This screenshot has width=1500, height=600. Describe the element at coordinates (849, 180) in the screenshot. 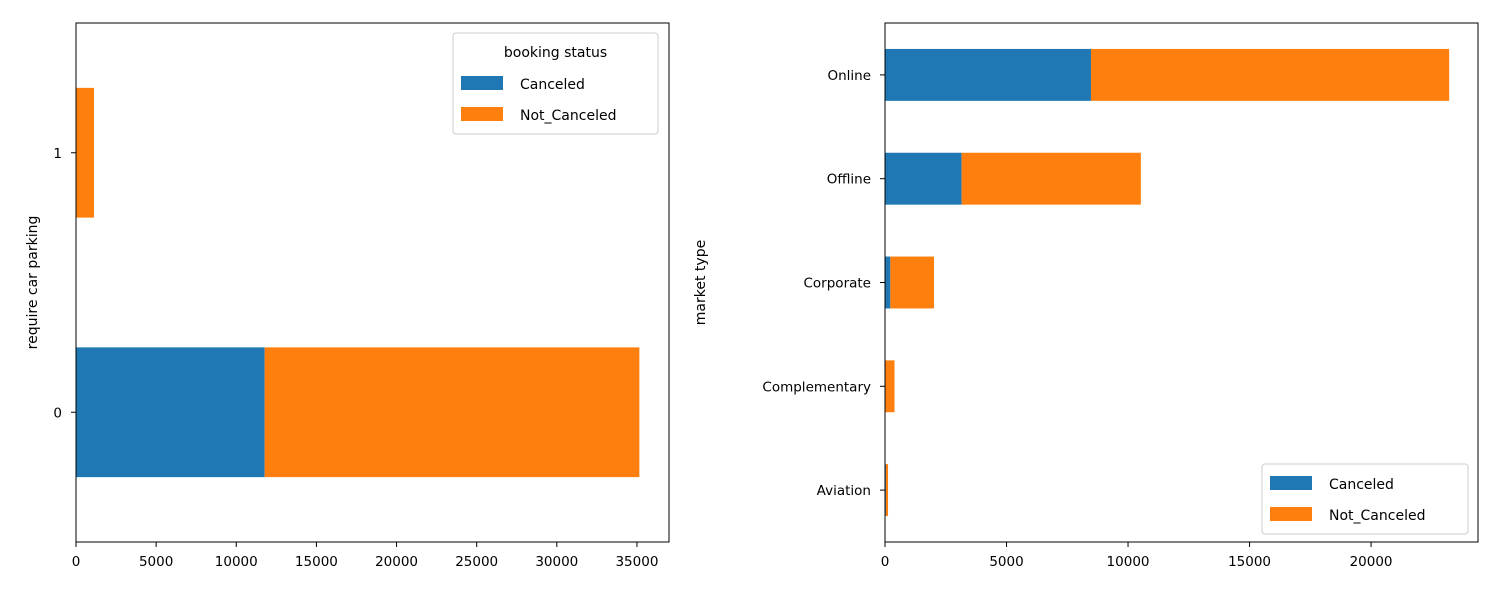

I see `y-tick-label: Offline` at that location.